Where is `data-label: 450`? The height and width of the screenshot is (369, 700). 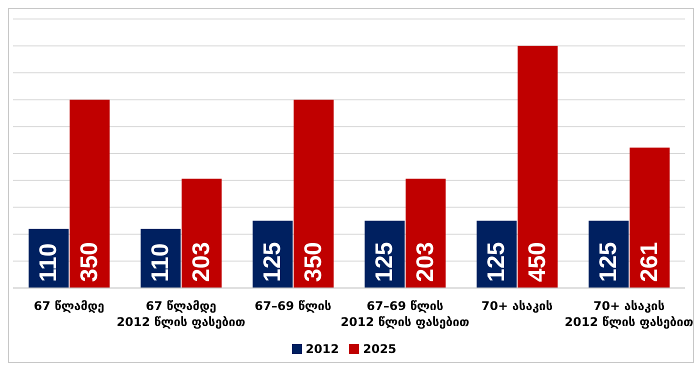 data-label: 450 is located at coordinates (538, 262).